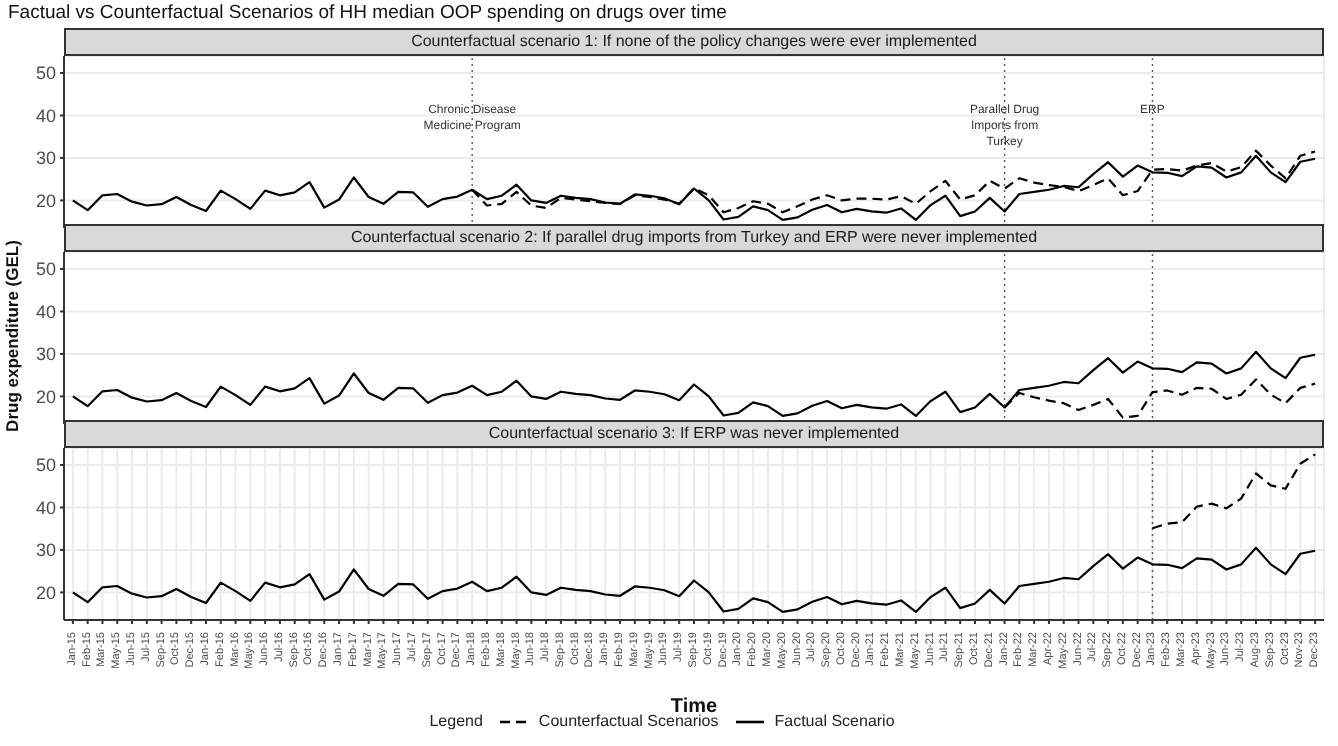 Image resolution: width=1338 pixels, height=746 pixels. What do you see at coordinates (367, 13) in the screenshot?
I see `chart-title: Factual vs Counterfactual Scenarios of HH median OOP spending on drugs over time` at bounding box center [367, 13].